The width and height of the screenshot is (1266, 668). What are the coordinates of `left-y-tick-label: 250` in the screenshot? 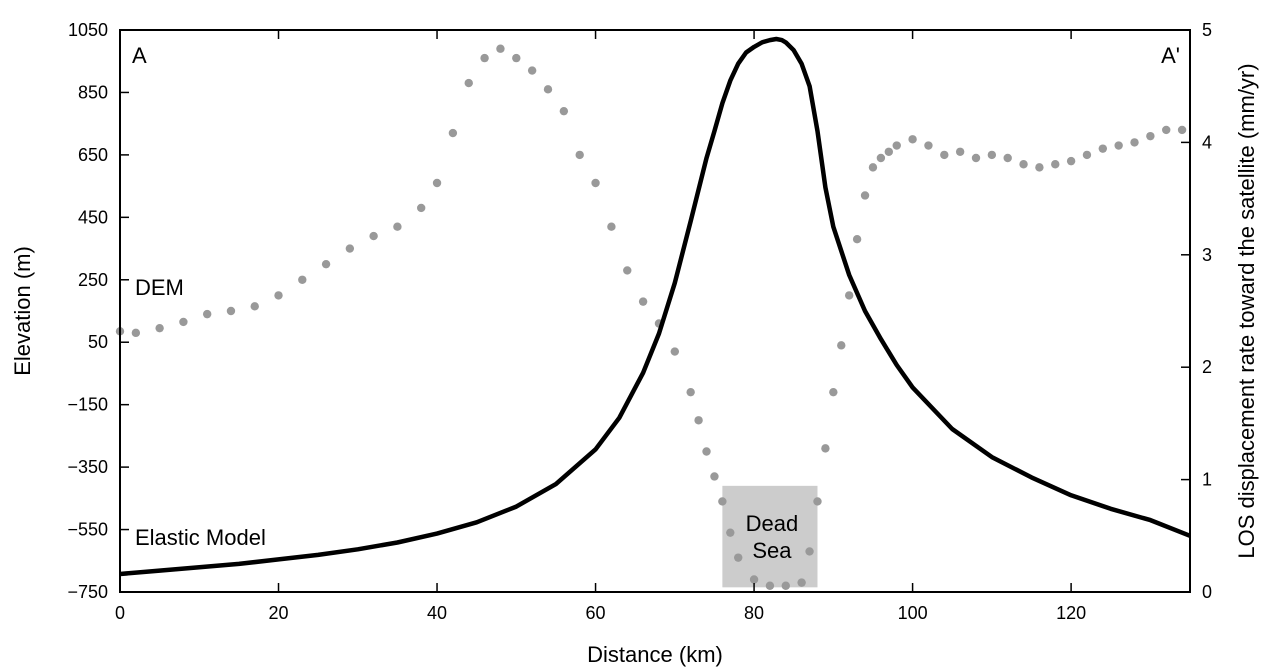 It's located at (93, 280).